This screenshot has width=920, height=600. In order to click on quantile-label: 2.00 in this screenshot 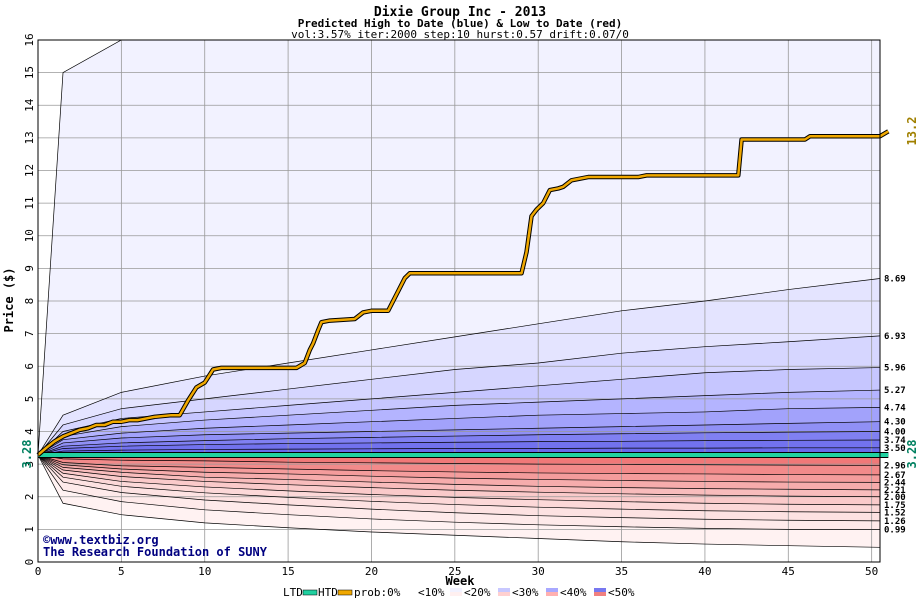, I will do `click(895, 498)`.